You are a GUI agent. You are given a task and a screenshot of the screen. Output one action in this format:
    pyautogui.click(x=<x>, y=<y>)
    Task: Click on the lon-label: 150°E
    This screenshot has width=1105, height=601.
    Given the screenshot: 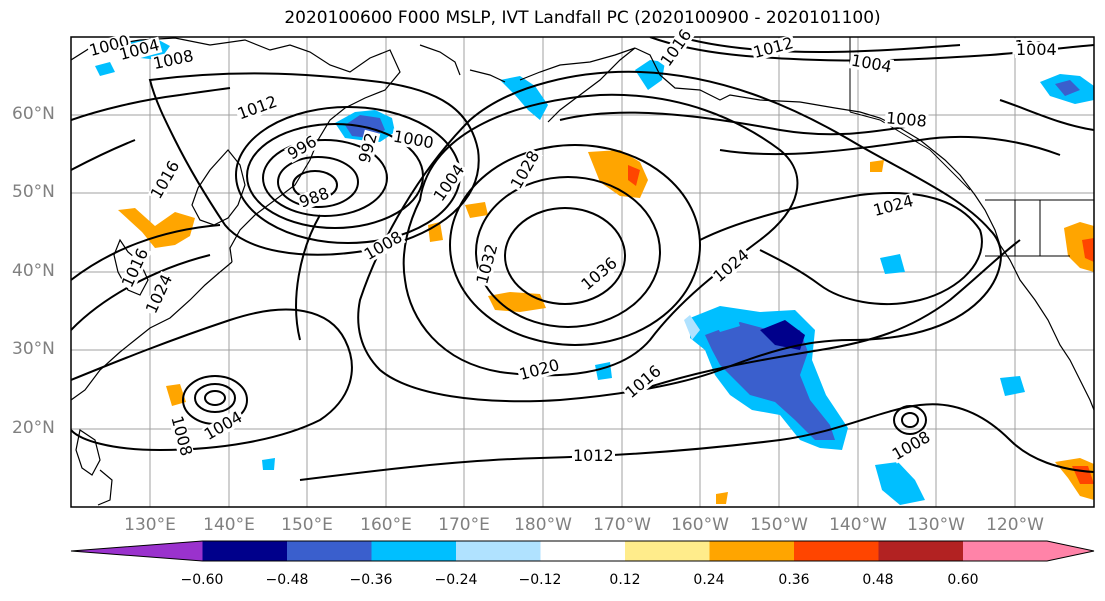 What is the action you would take?
    pyautogui.click(x=307, y=525)
    